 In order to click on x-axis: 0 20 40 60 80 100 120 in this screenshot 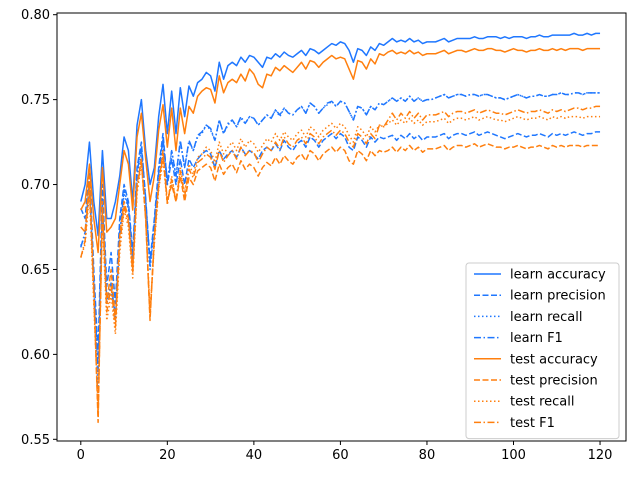, I will do `click(345, 452)`.